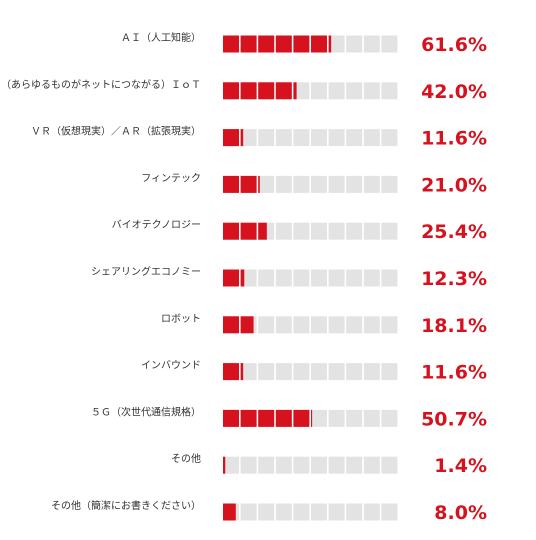 The height and width of the screenshot is (540, 536). I want to click on chart-row: ＶＲ（仮想現実）／ＡＲ（拡張現実） 11.6%, so click(259, 137).